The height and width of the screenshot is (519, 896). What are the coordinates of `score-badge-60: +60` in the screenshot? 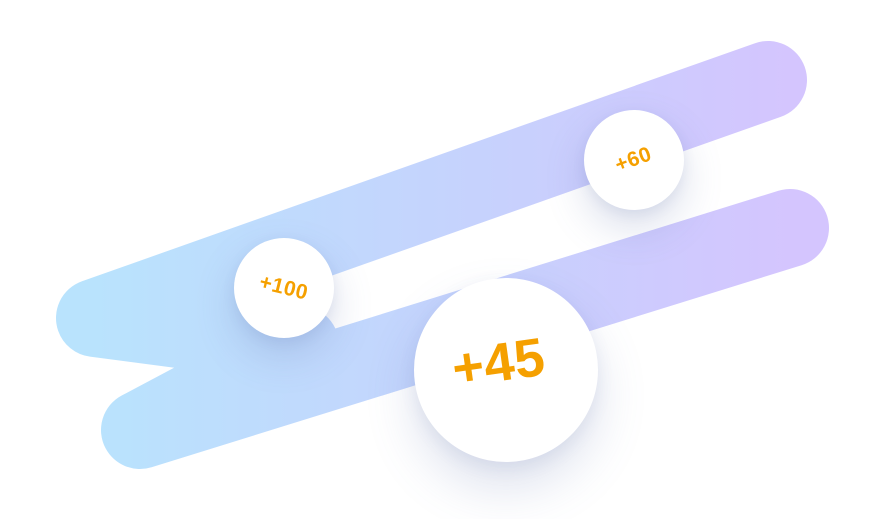 It's located at (634, 160).